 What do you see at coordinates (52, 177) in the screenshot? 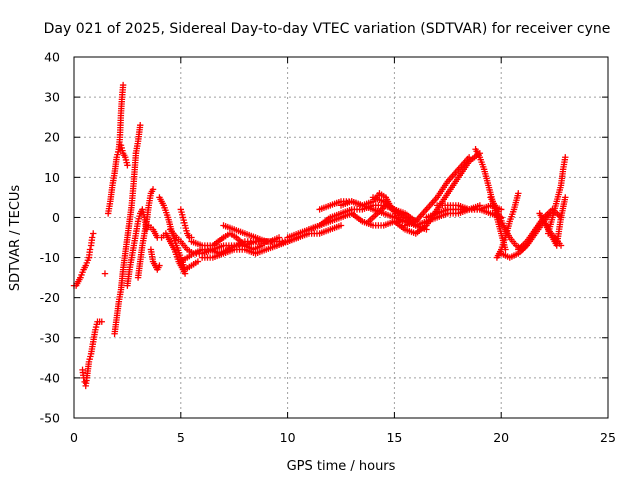
I see `y-tick-label: 10` at bounding box center [52, 177].